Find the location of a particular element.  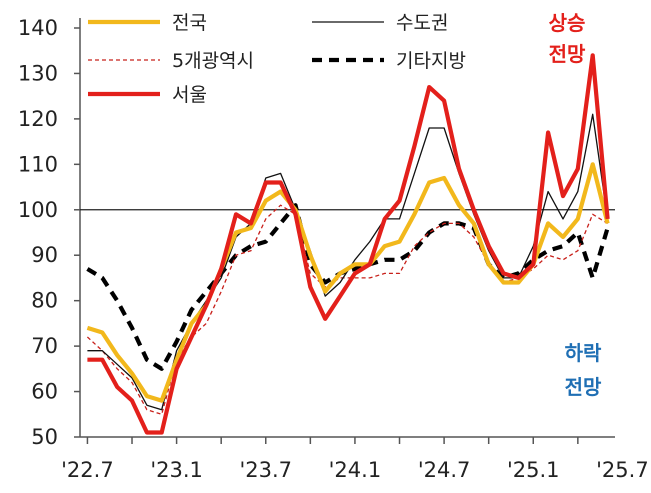

legend-label-서울: 서울 is located at coordinates (189, 95).